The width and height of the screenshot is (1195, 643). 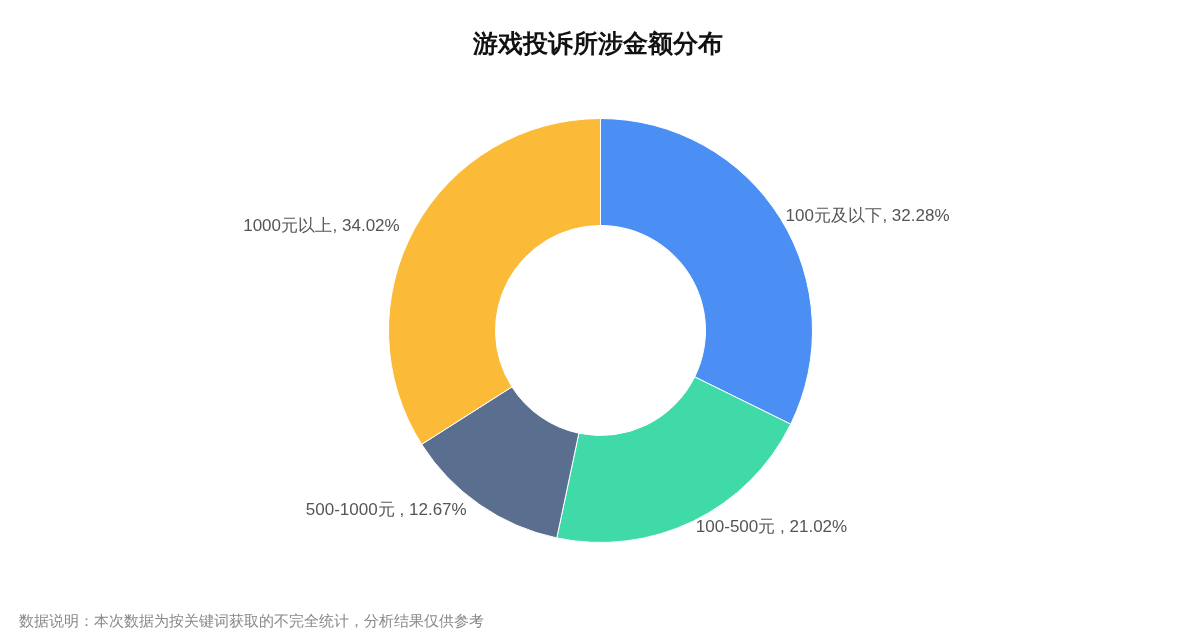 I want to click on text: 数据说明：本次数据为按关键词获取的不完全统计，分析结果仅供参考, so click(x=251, y=620).